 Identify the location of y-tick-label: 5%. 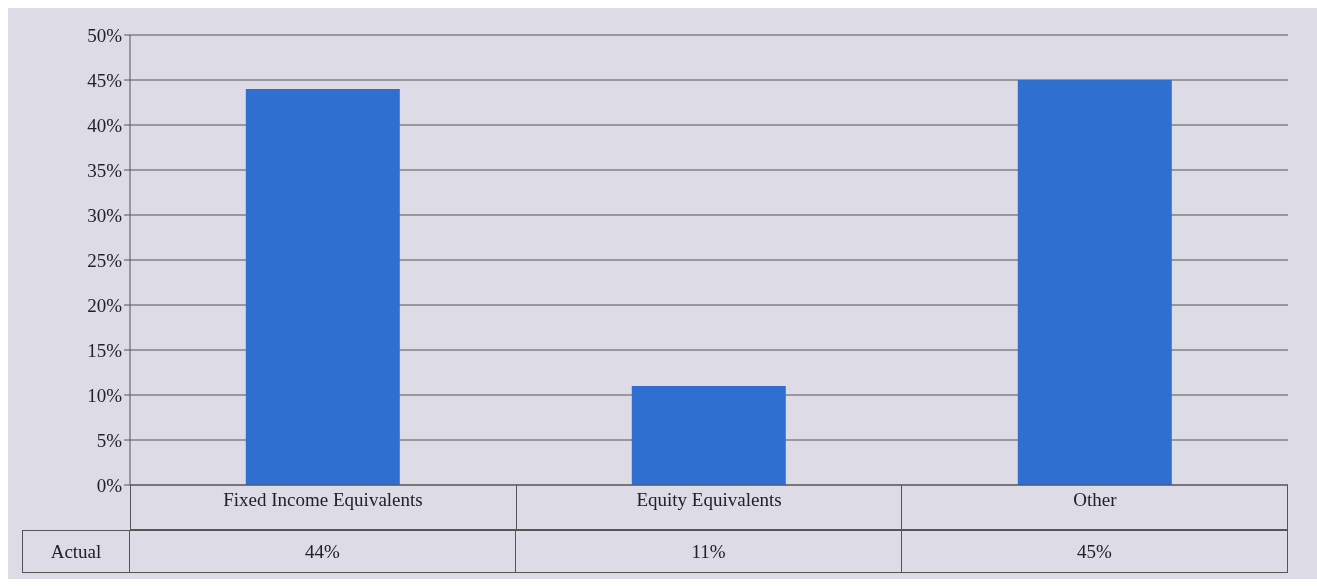
(109, 440).